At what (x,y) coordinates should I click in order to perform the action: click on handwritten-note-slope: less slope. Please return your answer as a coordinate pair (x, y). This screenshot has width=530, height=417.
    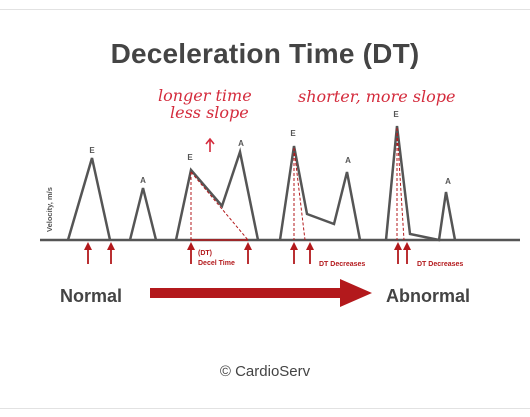
    Looking at the image, I should click on (209, 112).